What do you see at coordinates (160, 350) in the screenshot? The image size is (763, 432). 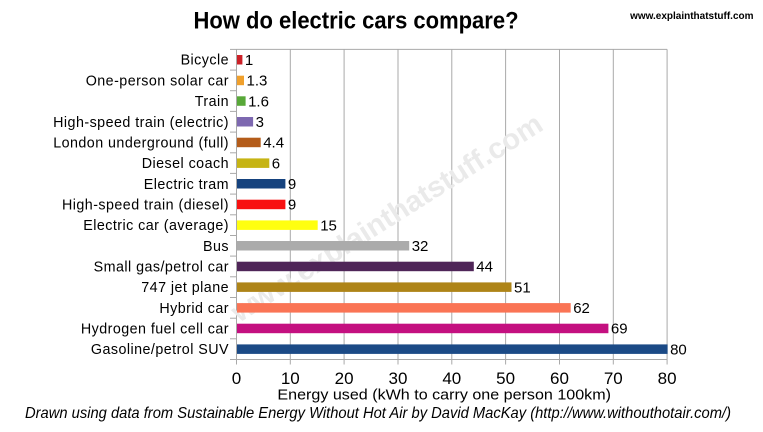 I see `svg-text: Gasoline/petrol SUV` at bounding box center [160, 350].